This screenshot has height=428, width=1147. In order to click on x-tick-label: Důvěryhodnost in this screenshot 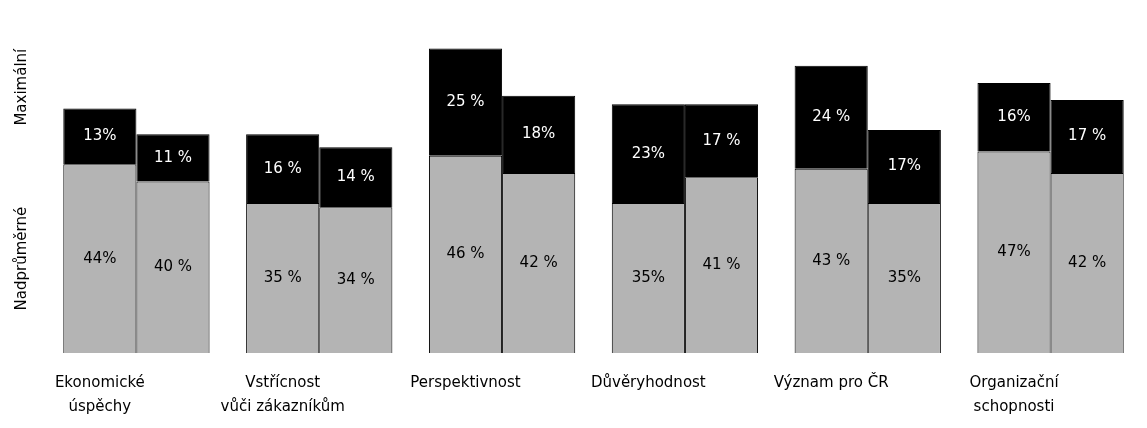, I will do `click(648, 381)`.